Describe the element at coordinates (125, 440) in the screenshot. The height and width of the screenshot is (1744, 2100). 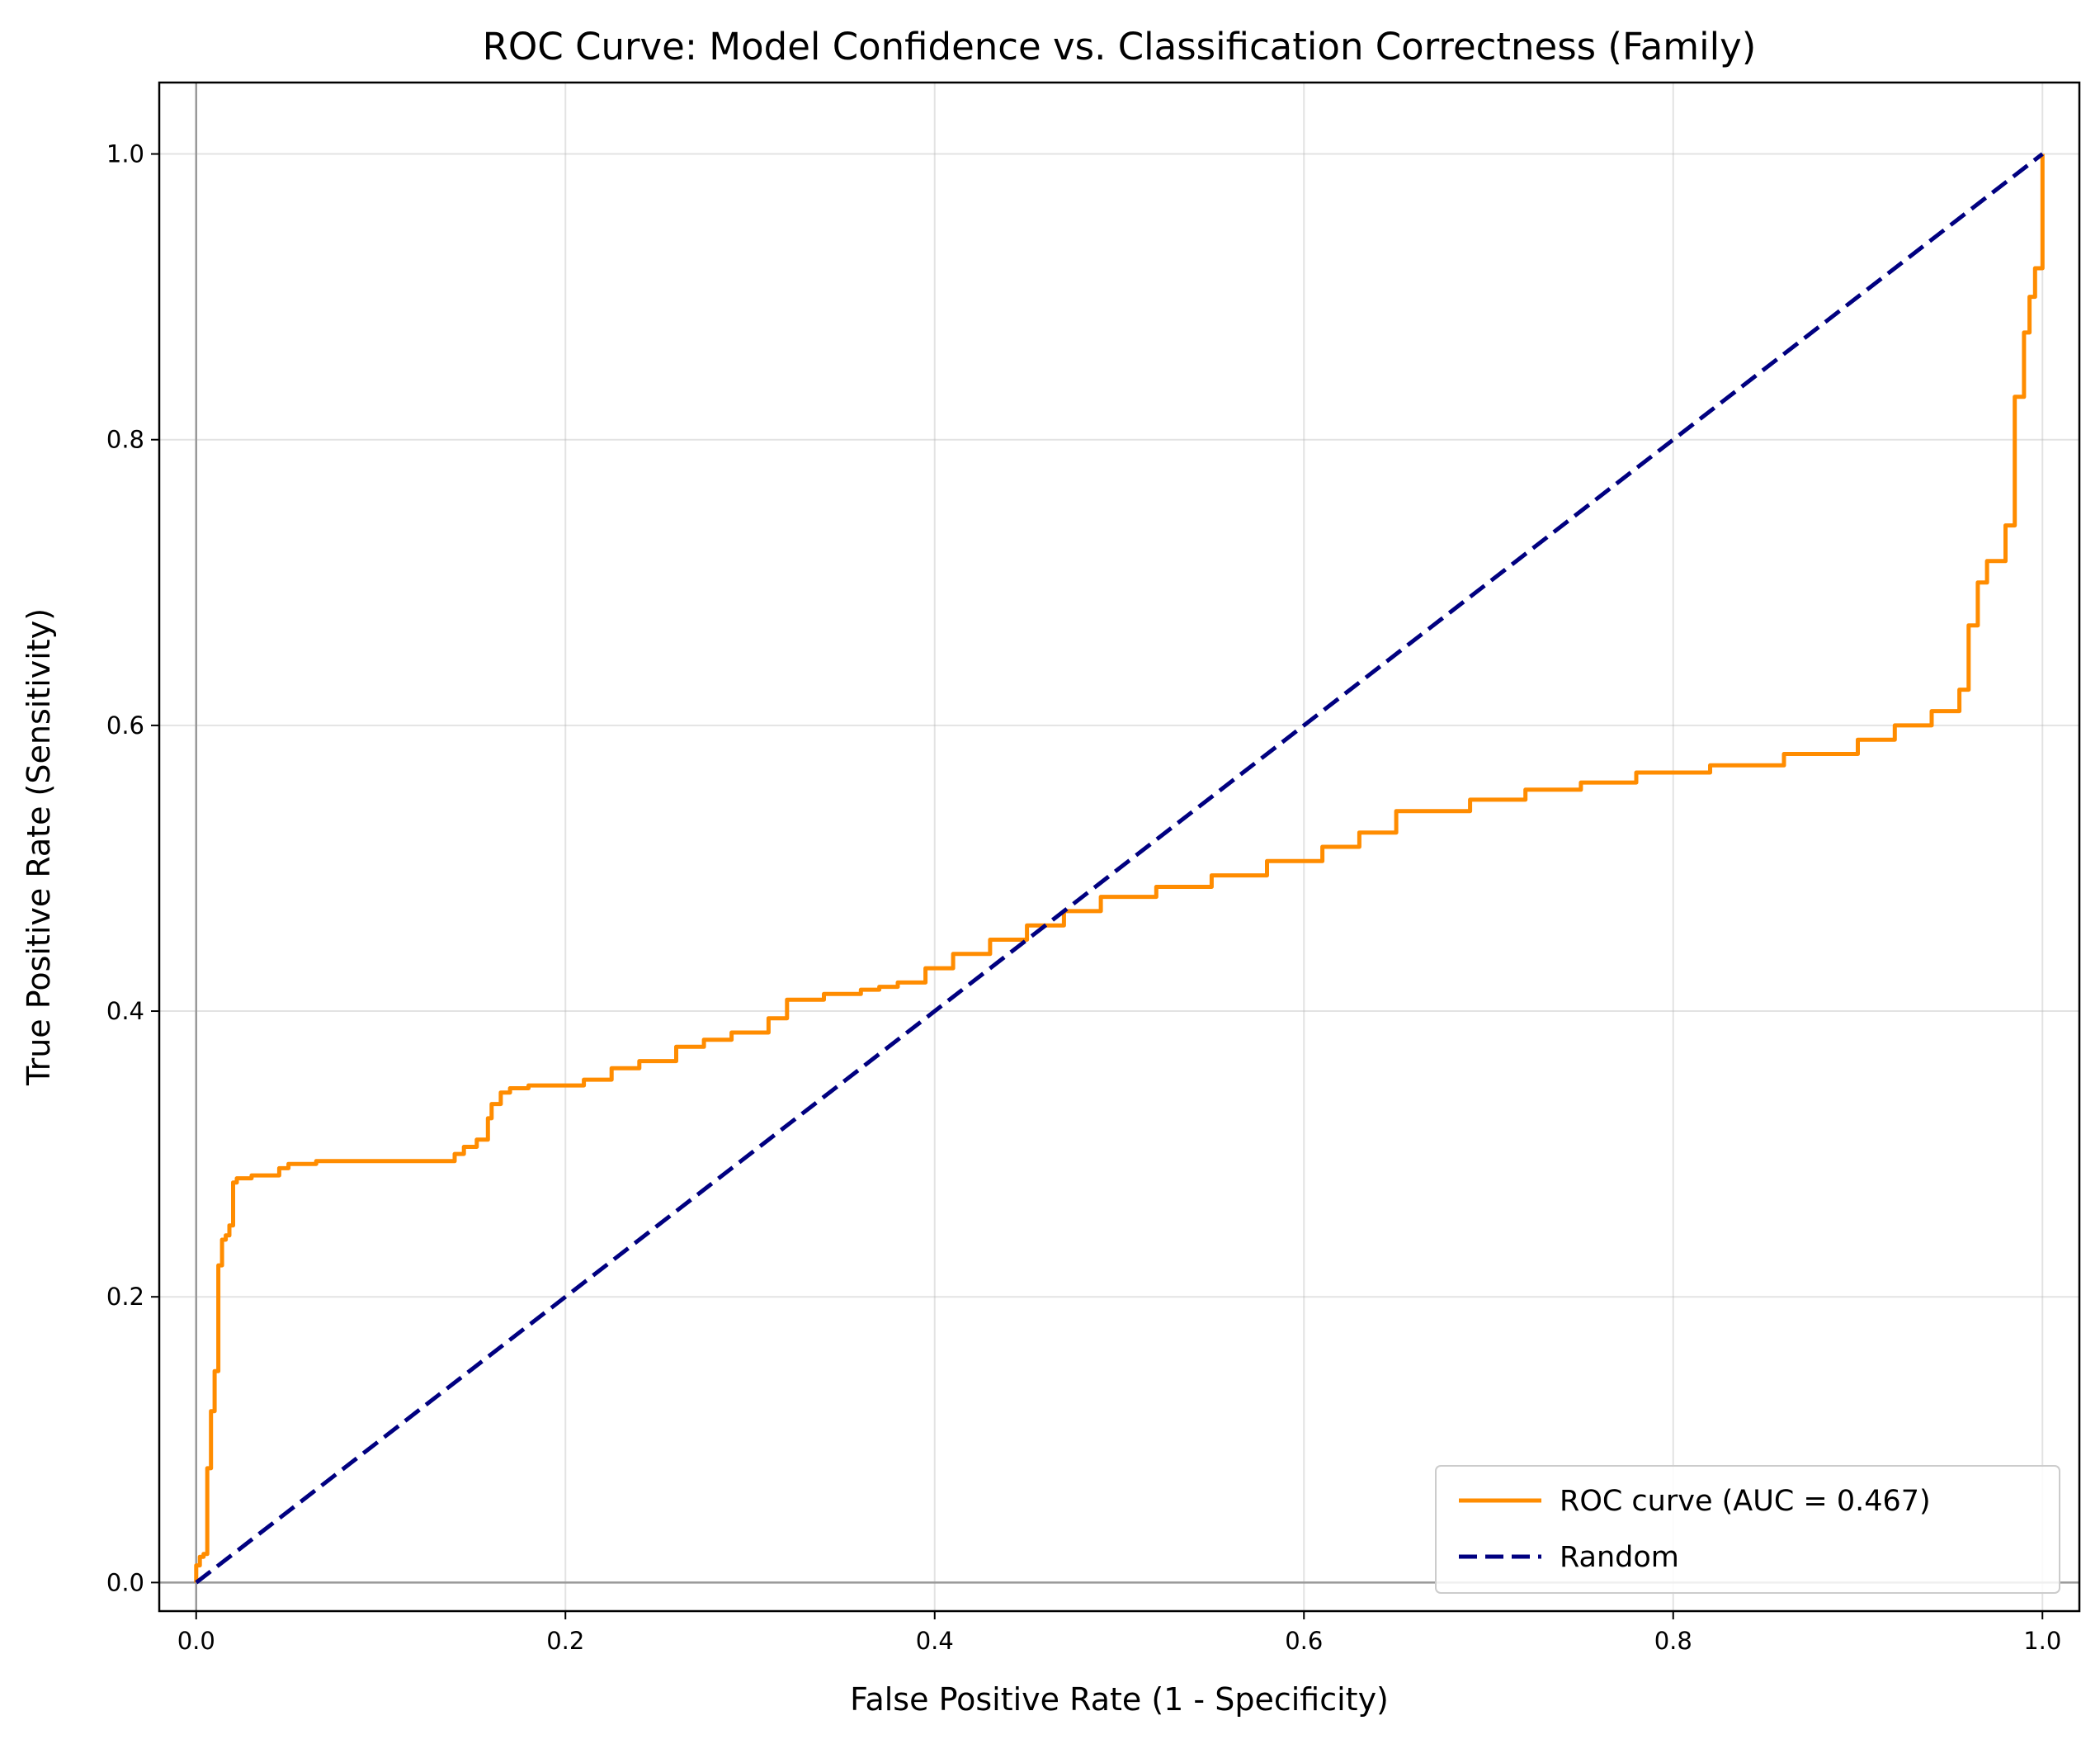
I see `y-tick-label: 0.8` at that location.